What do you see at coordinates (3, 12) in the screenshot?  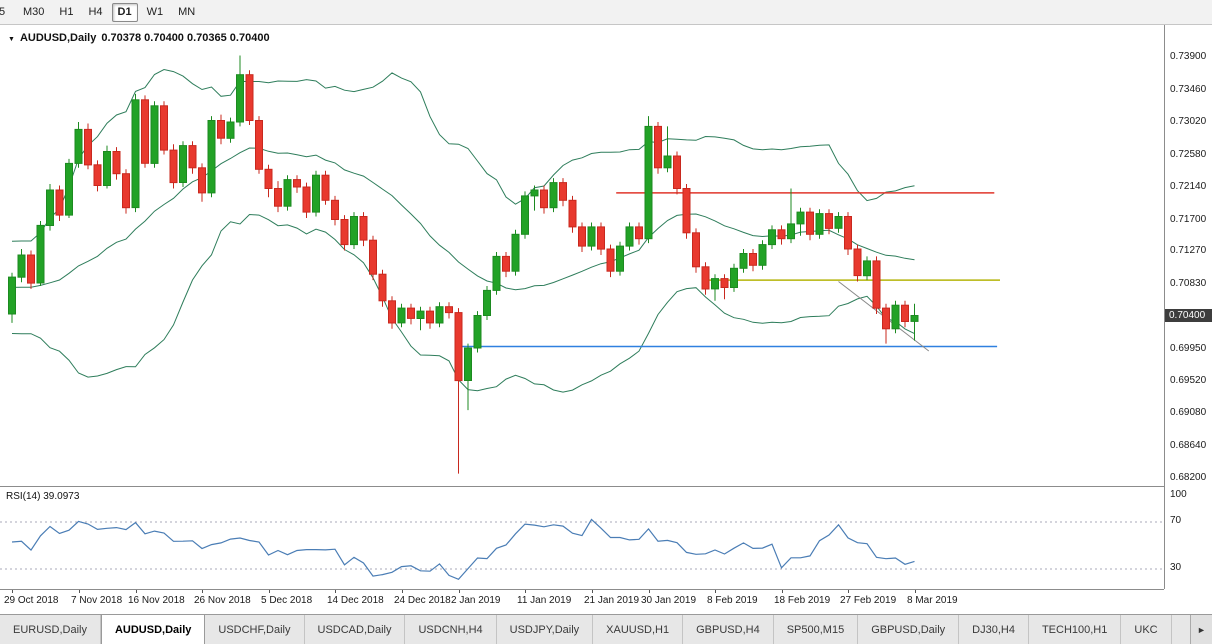 I see `timeframe-button-5: 5` at bounding box center [3, 12].